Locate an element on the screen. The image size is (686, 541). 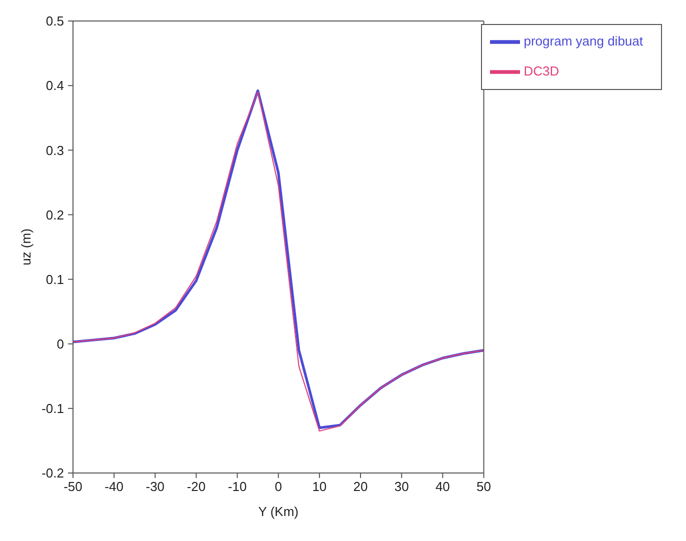
y-tick-label: 0.1 is located at coordinates (55, 279).